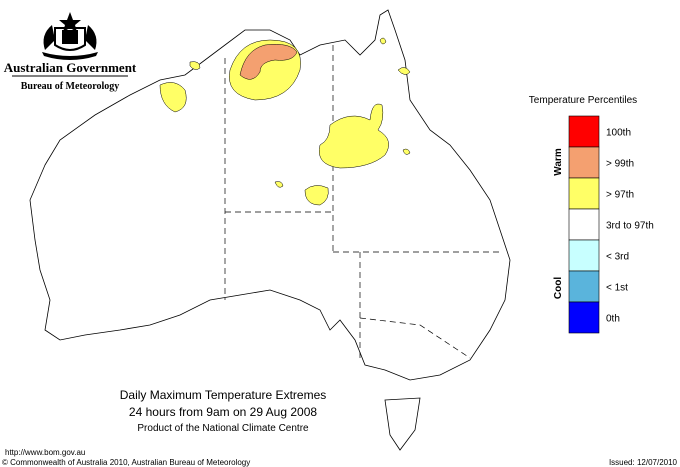 The width and height of the screenshot is (680, 467). Describe the element at coordinates (583, 100) in the screenshot. I see `legend-title: Temperature Percentiles` at that location.